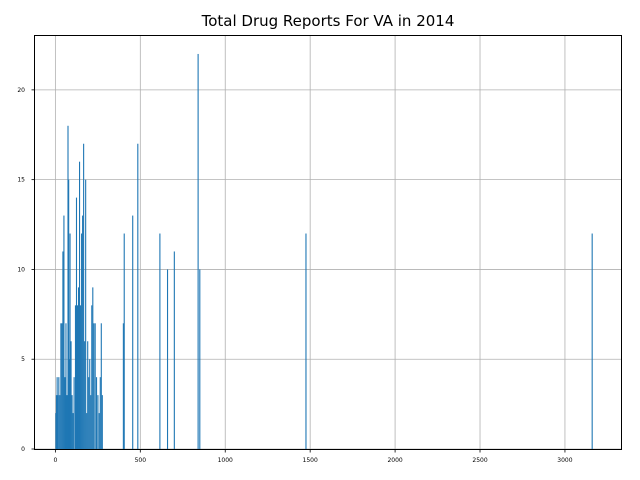 The width and height of the screenshot is (640, 480). What do you see at coordinates (21, 180) in the screenshot?
I see `y-tick-label: 15` at bounding box center [21, 180].